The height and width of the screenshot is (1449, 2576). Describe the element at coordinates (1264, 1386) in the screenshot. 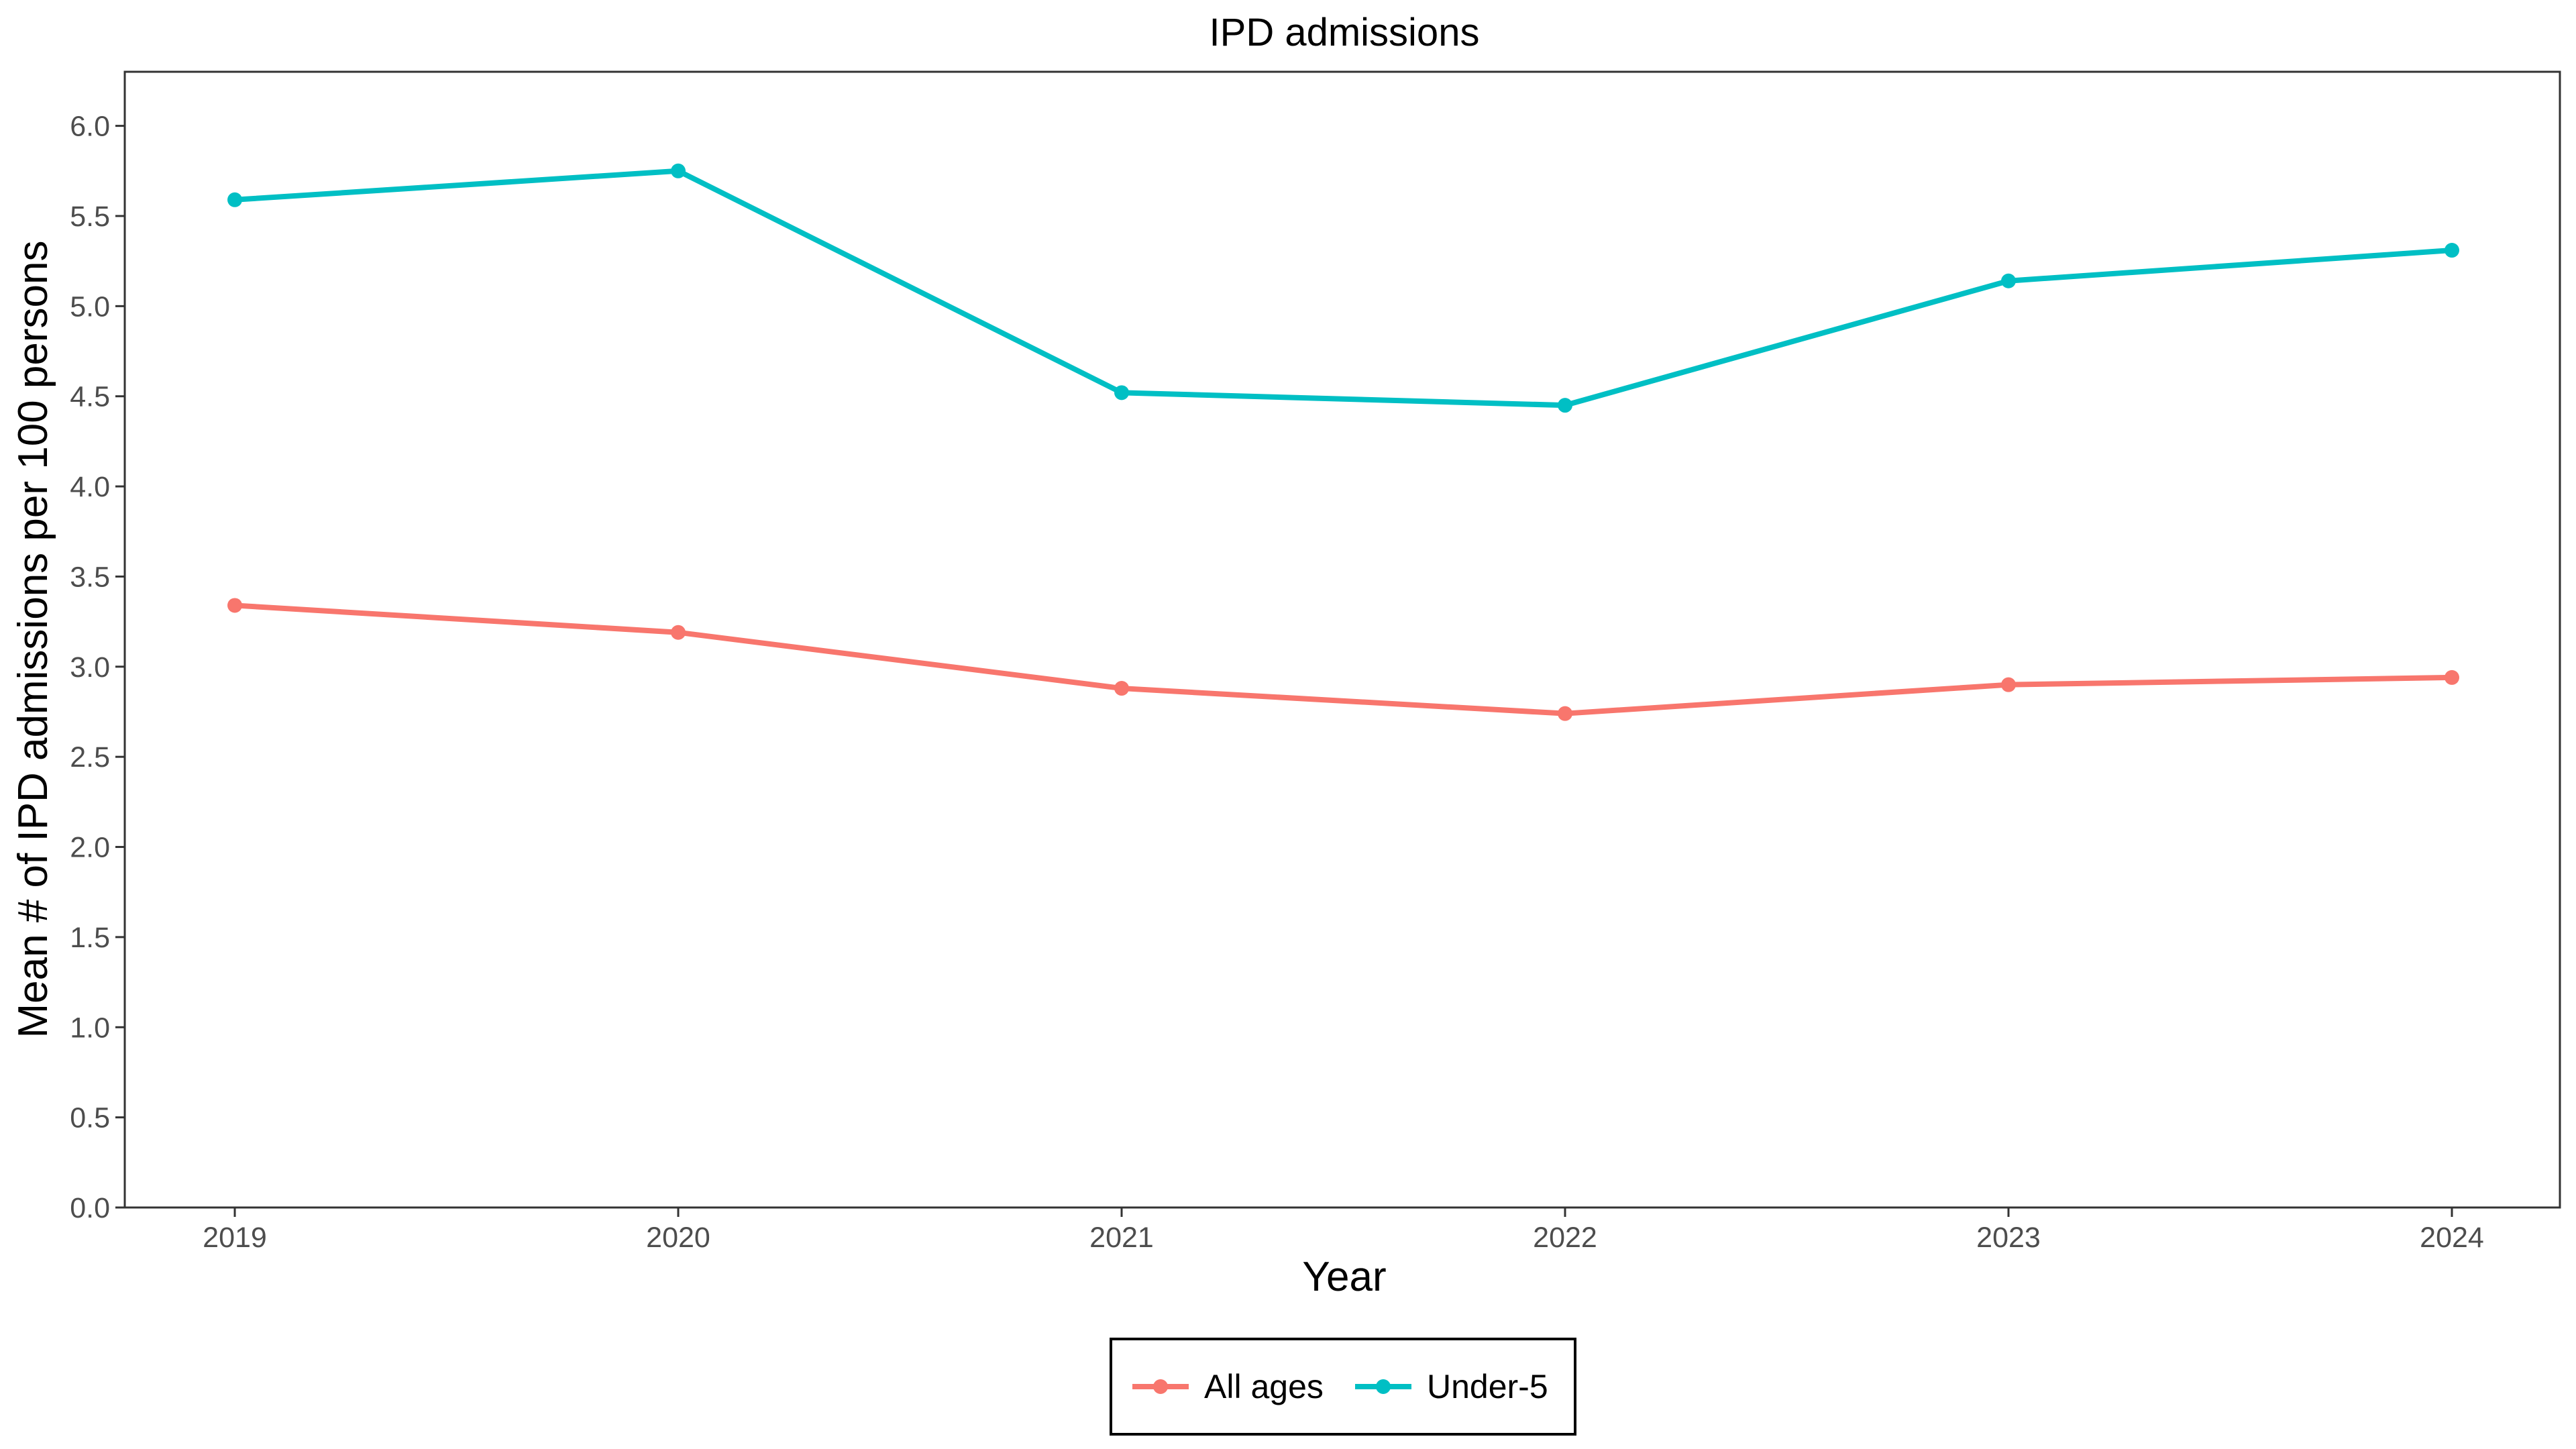

I see `legend-label: All ages` at that location.